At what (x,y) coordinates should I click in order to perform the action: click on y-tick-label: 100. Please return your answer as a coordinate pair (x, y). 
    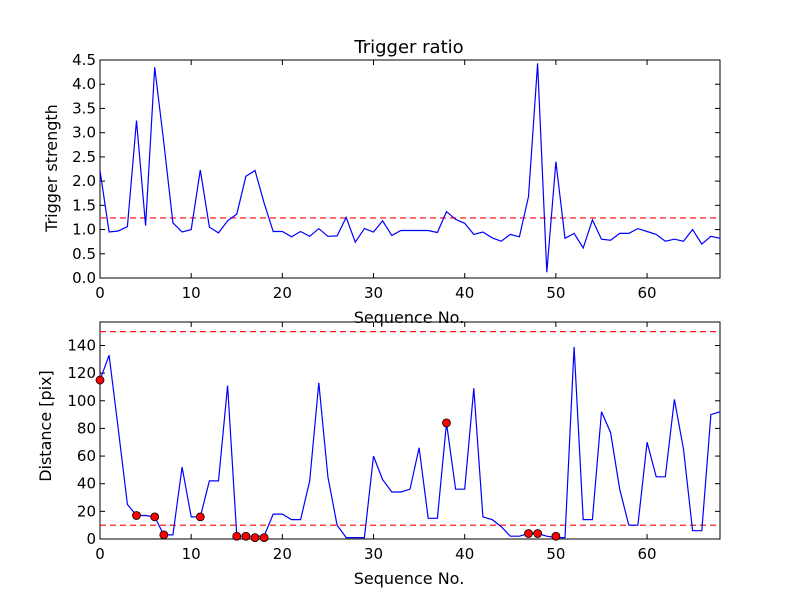
    Looking at the image, I should click on (81, 401).